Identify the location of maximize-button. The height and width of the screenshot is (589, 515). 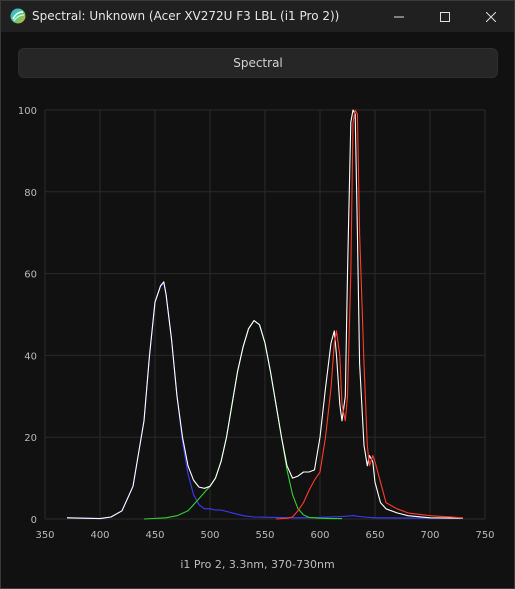
(445, 16).